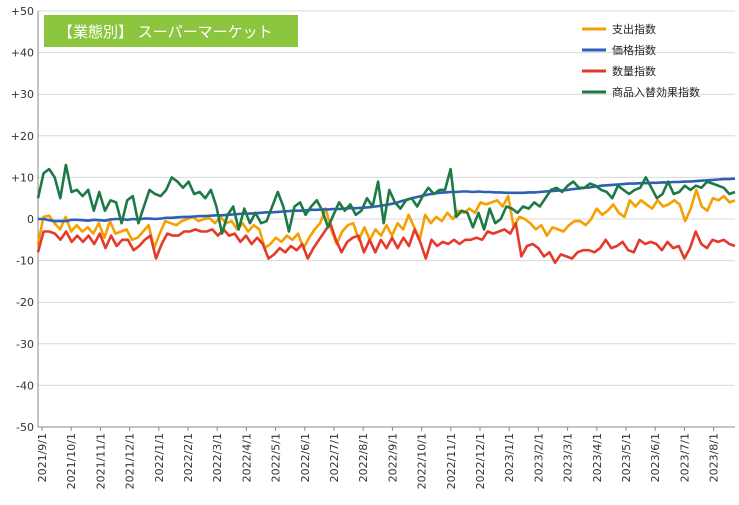  I want to click on x-tick-label: 2021/9/1, so click(42, 457).